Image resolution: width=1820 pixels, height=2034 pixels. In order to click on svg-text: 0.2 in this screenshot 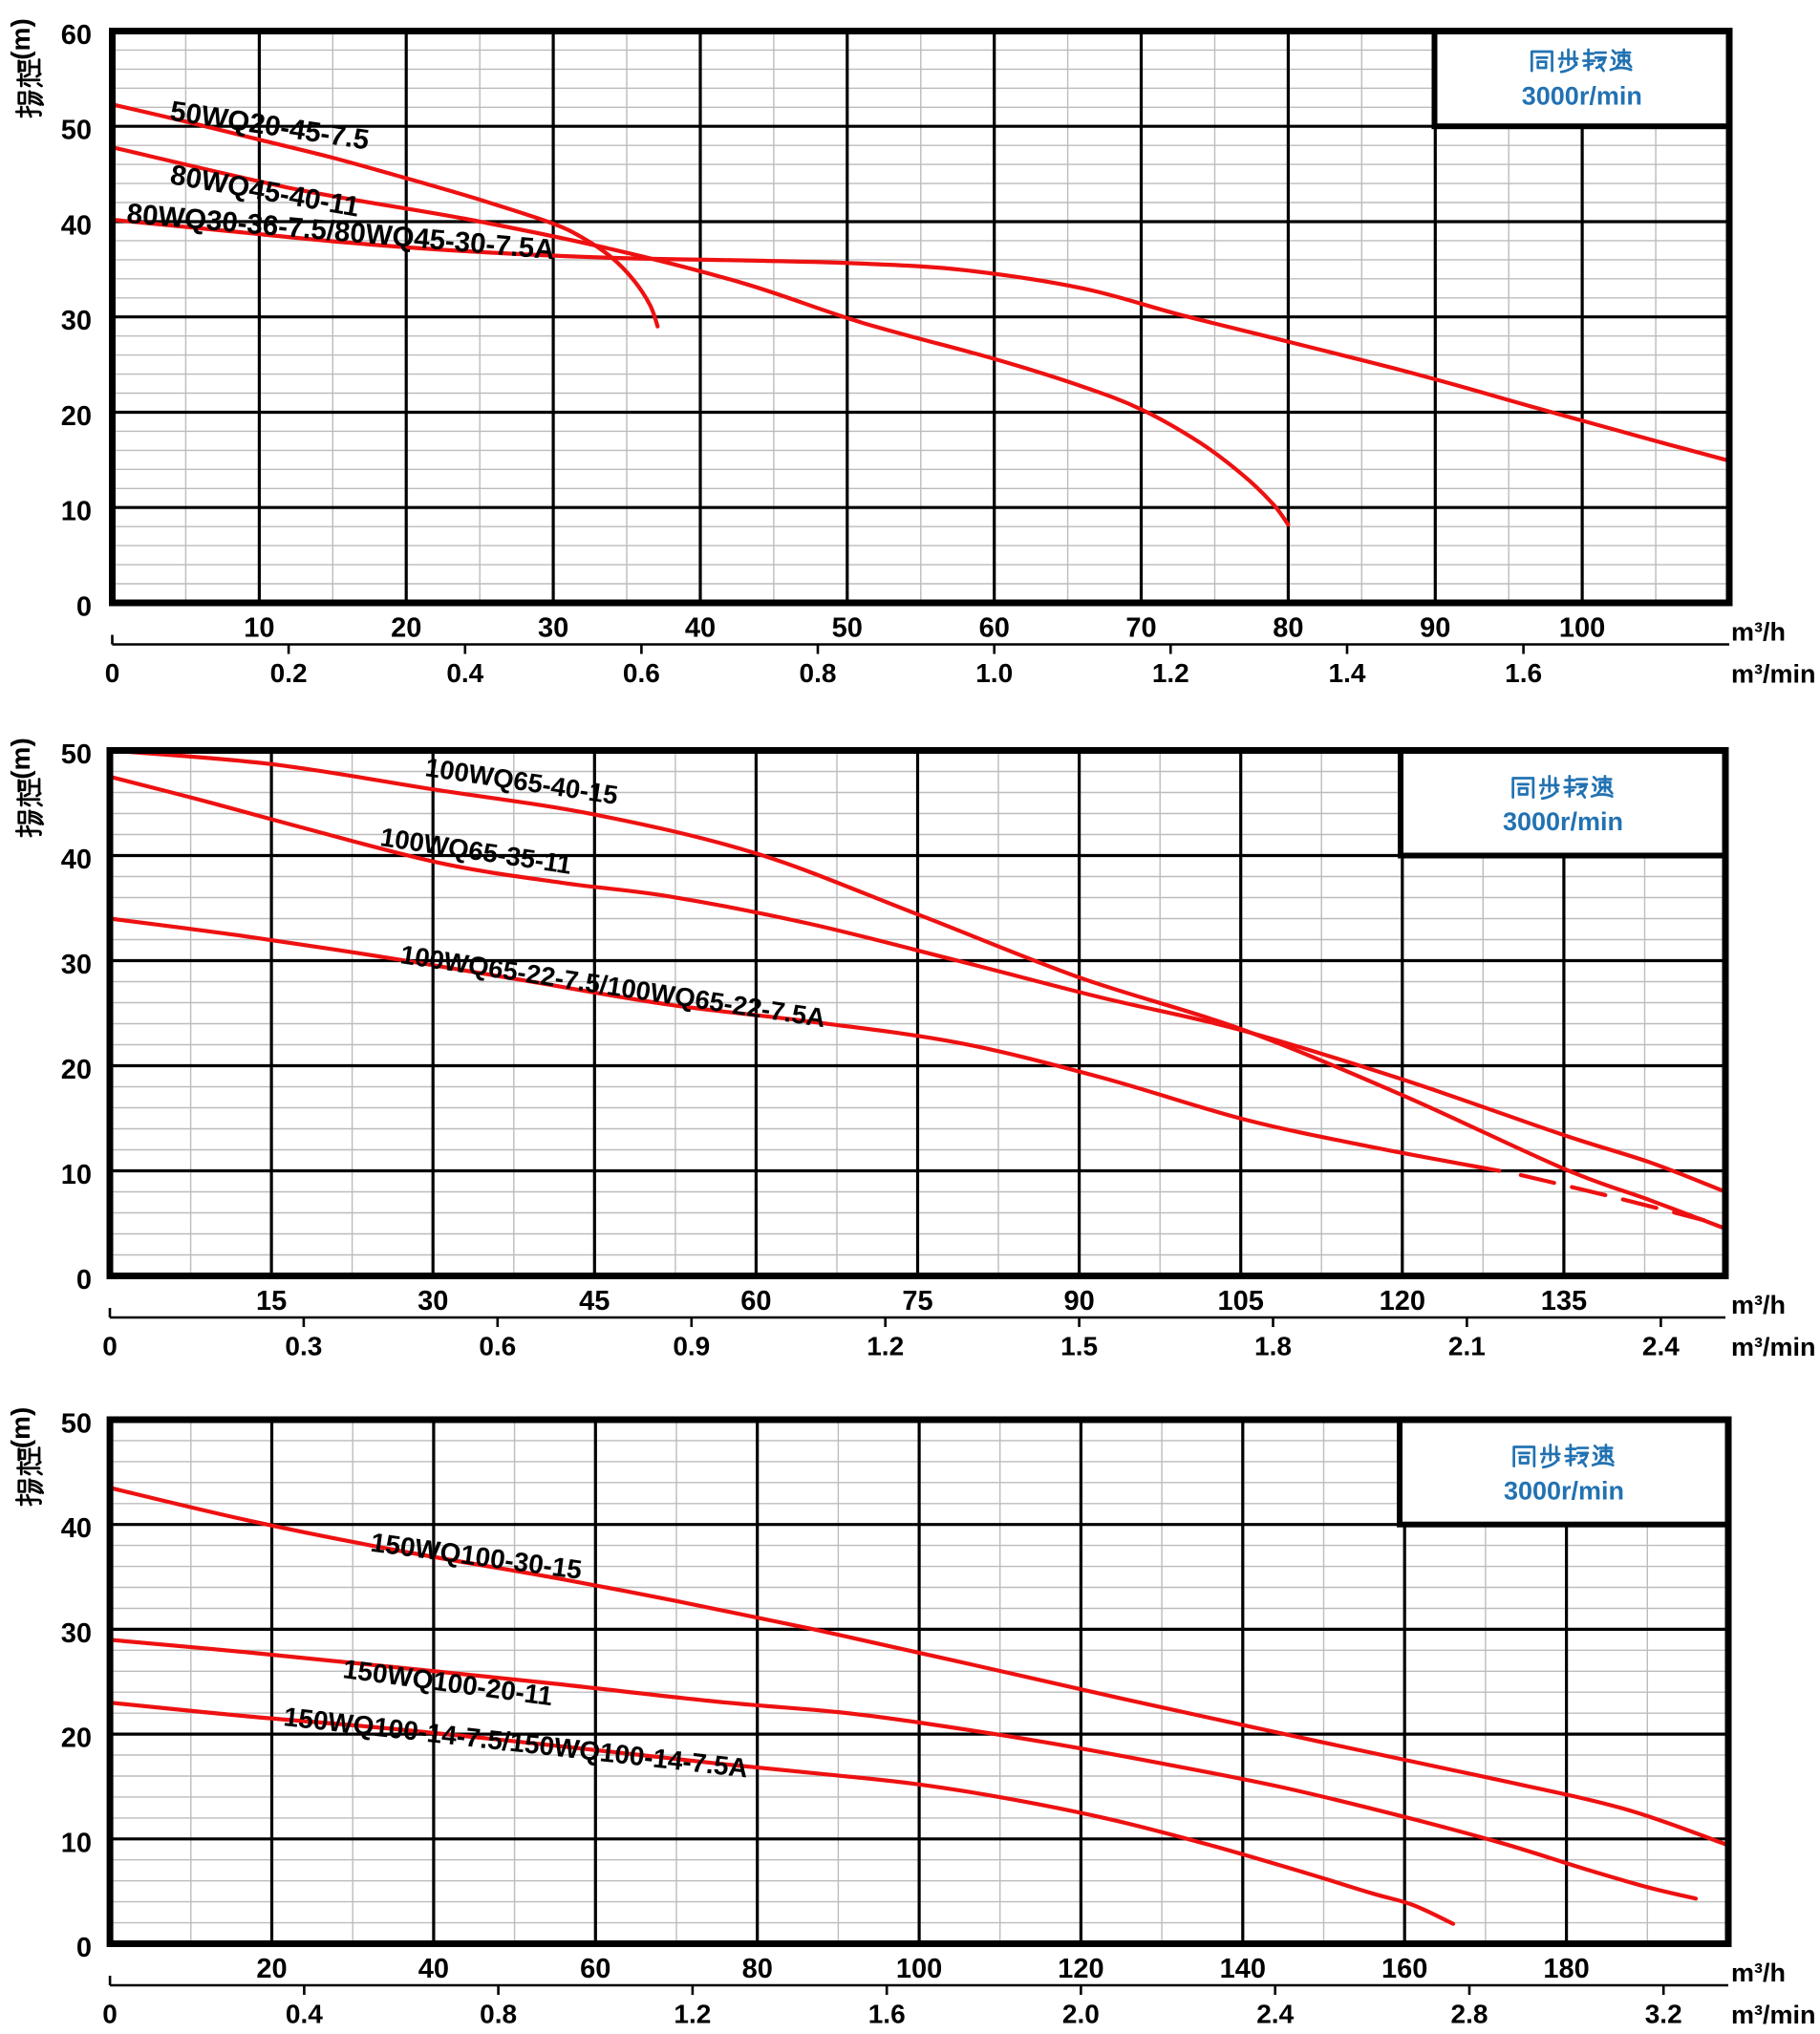, I will do `click(289, 673)`.